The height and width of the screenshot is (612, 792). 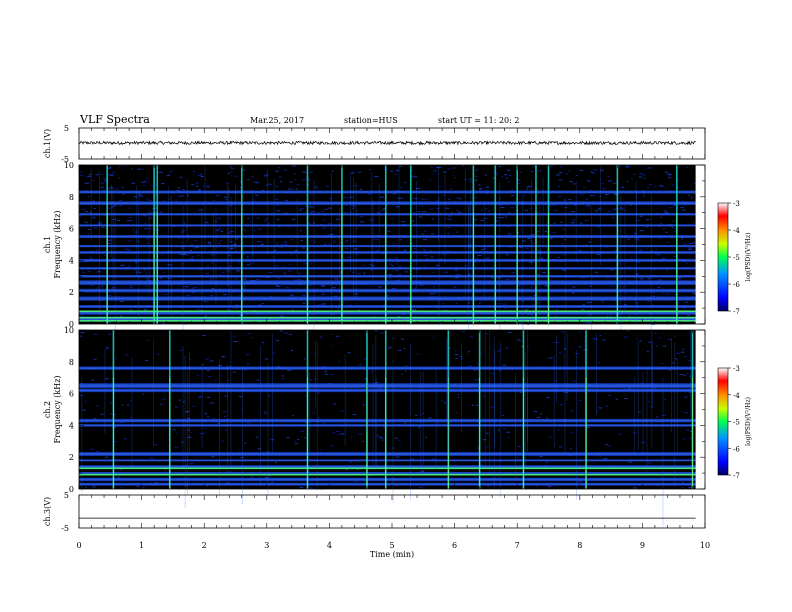 I want to click on spectrogram-ch1-impulse-core, so click(x=411, y=268).